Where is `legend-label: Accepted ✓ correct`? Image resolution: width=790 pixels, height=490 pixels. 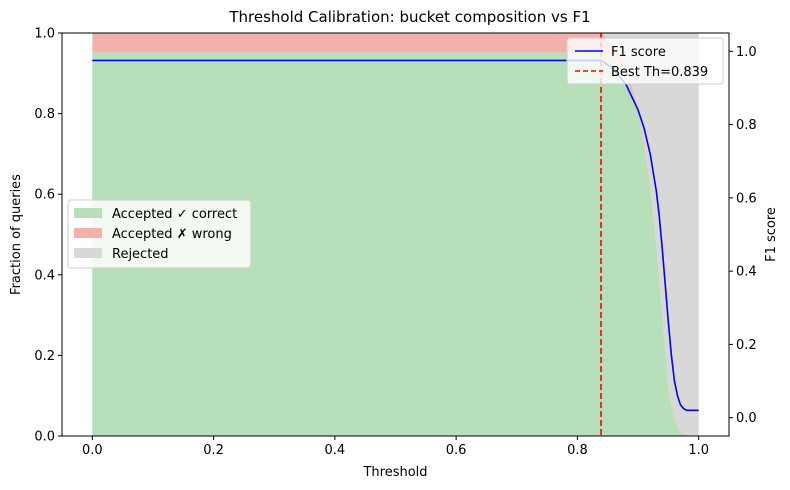 legend-label: Accepted ✓ correct is located at coordinates (174, 214).